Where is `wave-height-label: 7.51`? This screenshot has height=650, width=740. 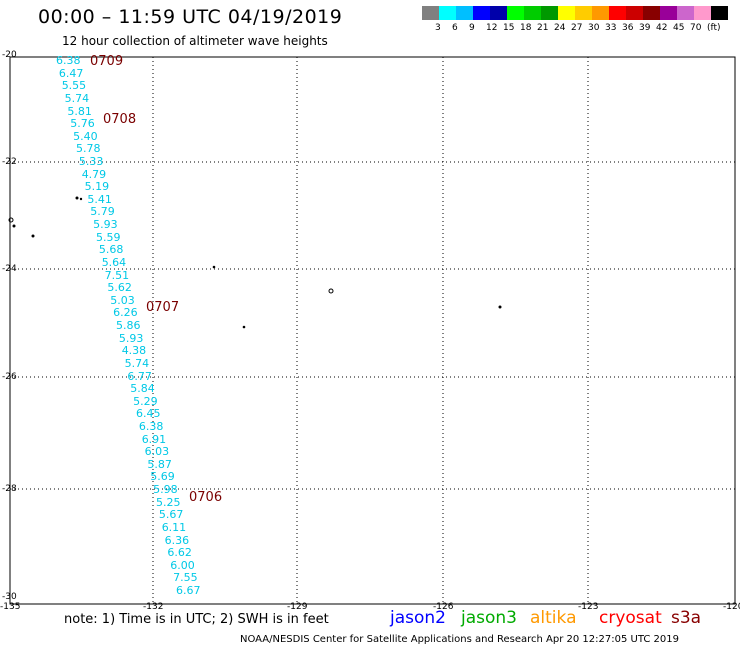 wave-height-label: 7.51 is located at coordinates (117, 275).